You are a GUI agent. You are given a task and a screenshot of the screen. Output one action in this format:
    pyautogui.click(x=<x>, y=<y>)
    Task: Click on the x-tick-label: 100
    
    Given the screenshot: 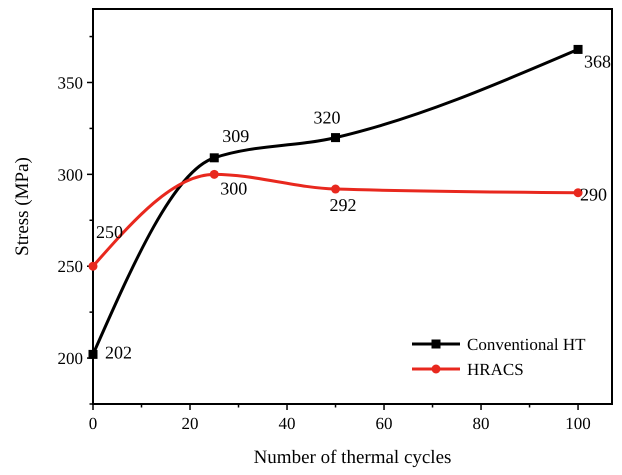 What is the action you would take?
    pyautogui.click(x=578, y=423)
    